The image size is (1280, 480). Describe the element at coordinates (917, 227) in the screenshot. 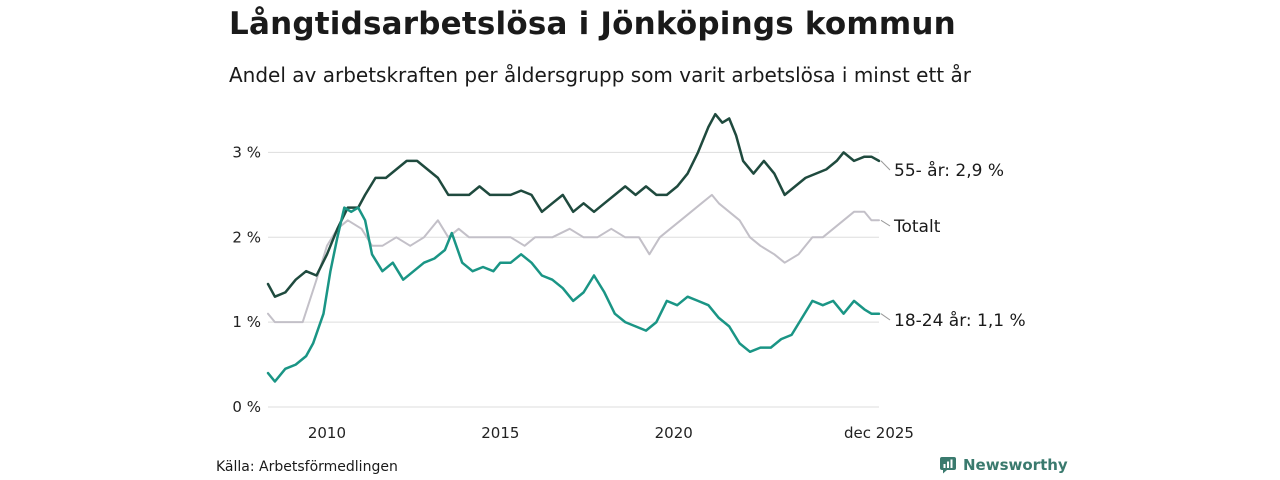

I see `end-label-total: Totalt` at that location.